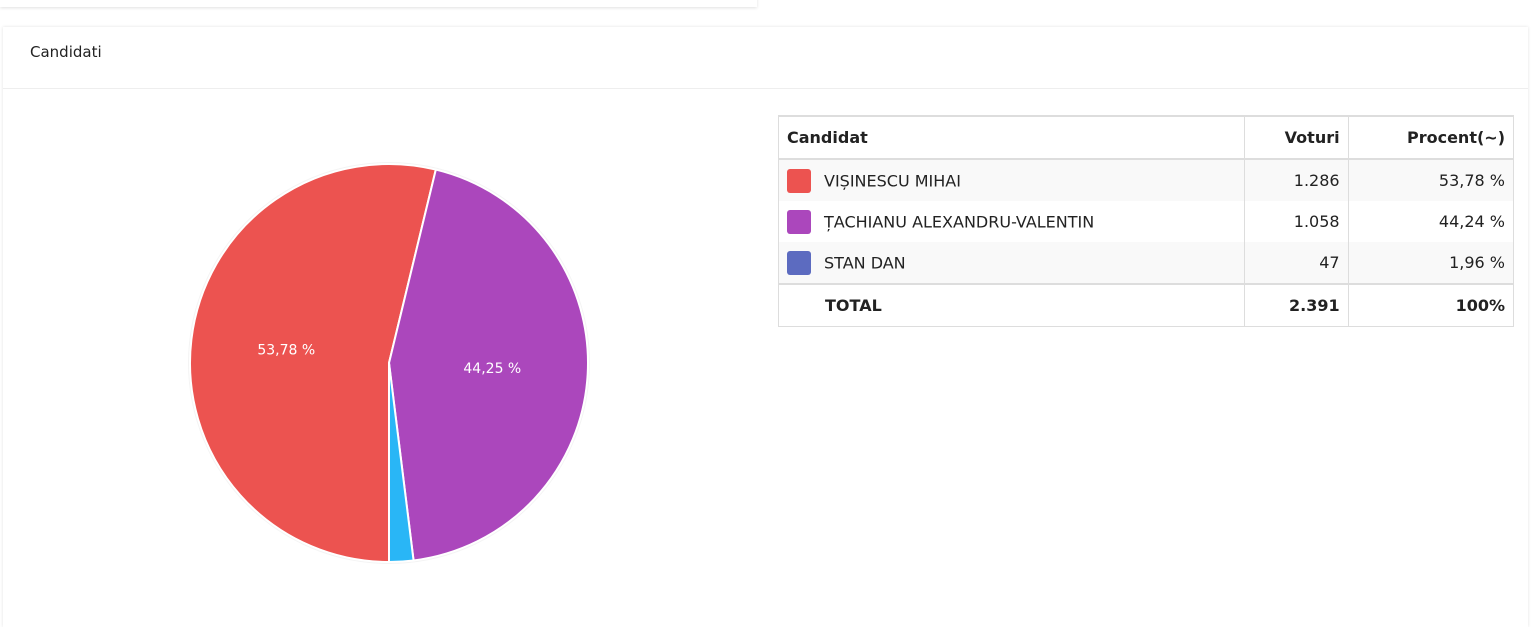 The height and width of the screenshot is (627, 1531). What do you see at coordinates (1430, 221) in the screenshot?
I see `table-cell: 44,24 %` at bounding box center [1430, 221].